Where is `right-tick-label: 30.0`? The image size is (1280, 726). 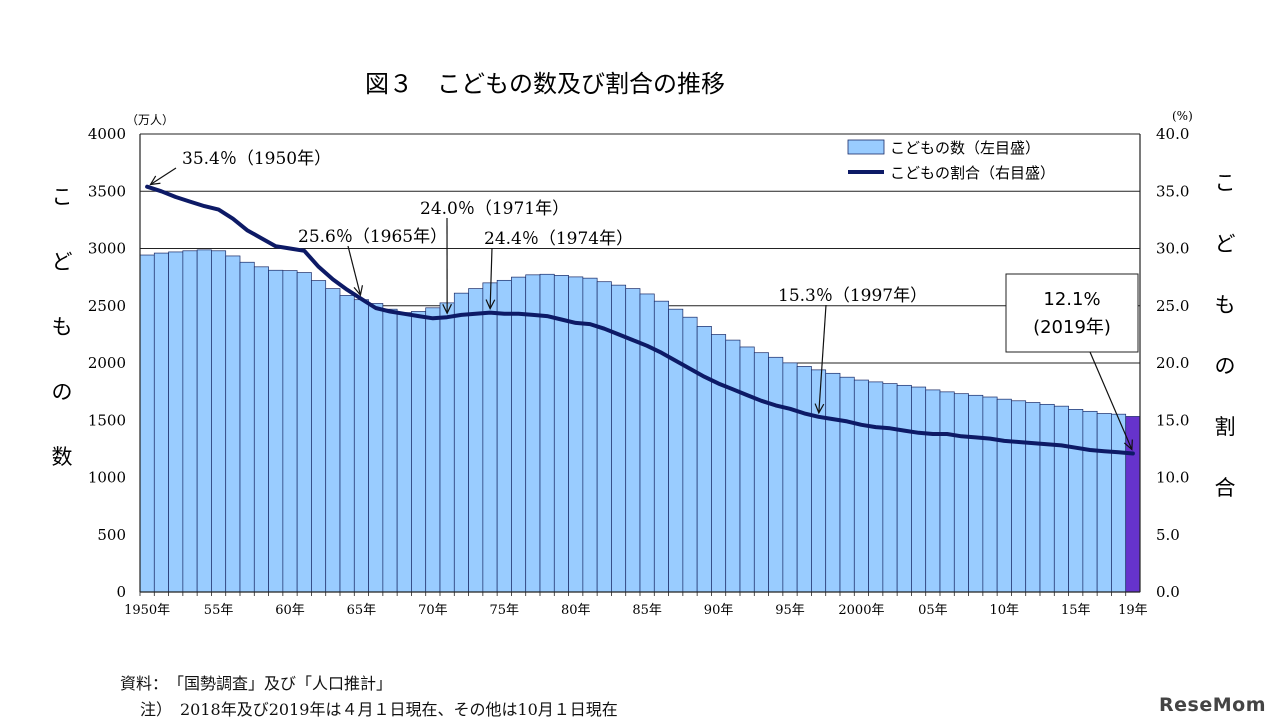
right-tick-label: 30.0 is located at coordinates (1172, 249).